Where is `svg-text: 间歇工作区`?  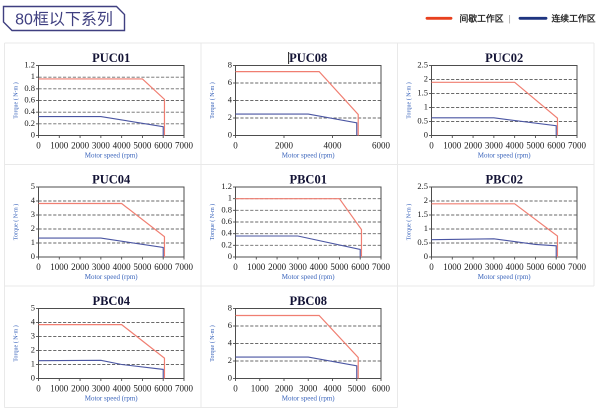
svg-text: 间歇工作区 is located at coordinates (482, 18).